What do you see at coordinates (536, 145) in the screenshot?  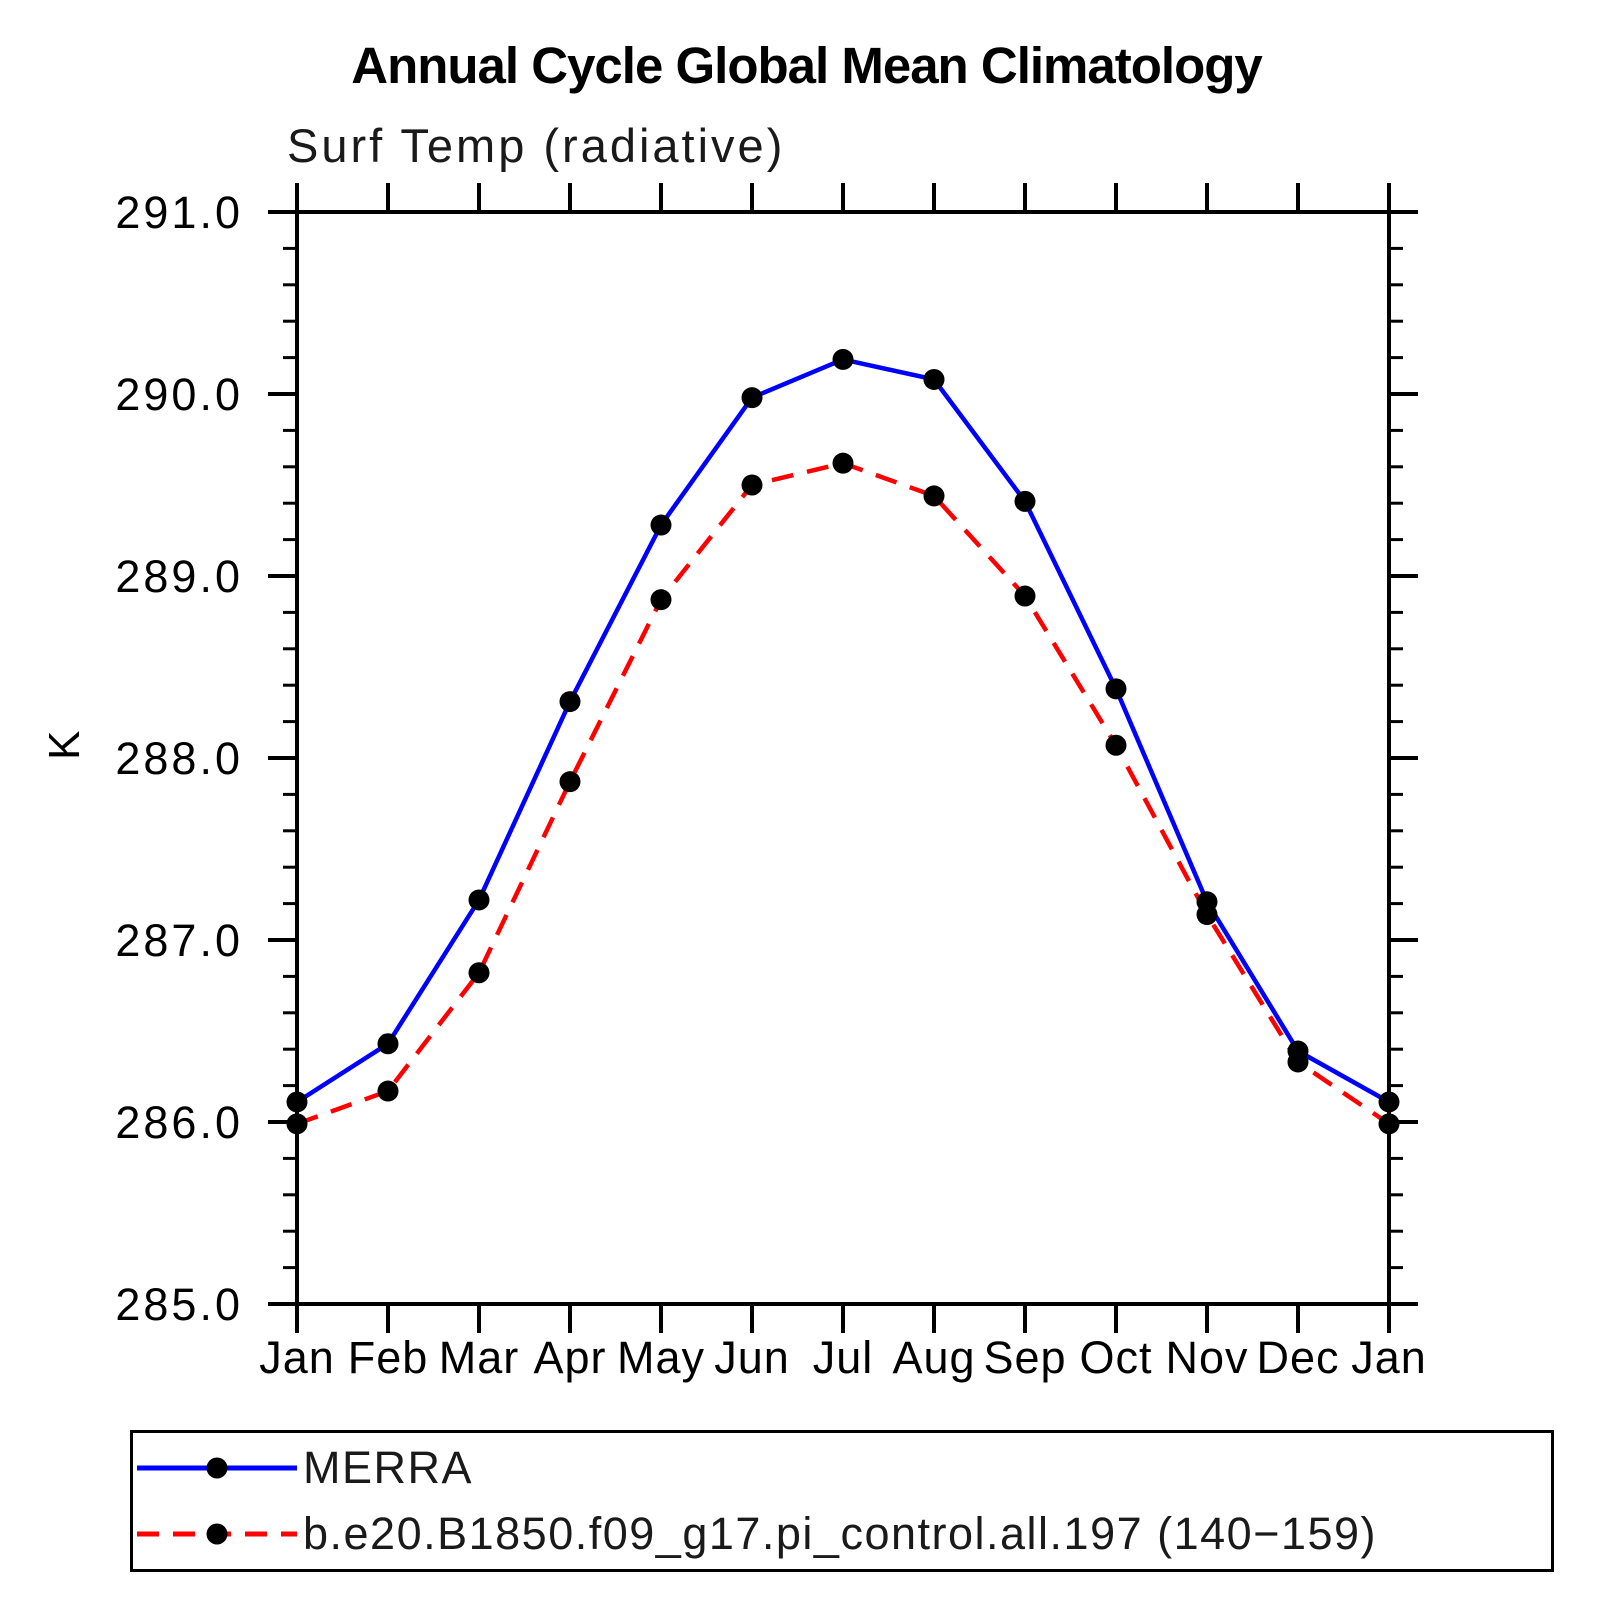 I see `chart-subtitle: Surf Temp (radiative)` at bounding box center [536, 145].